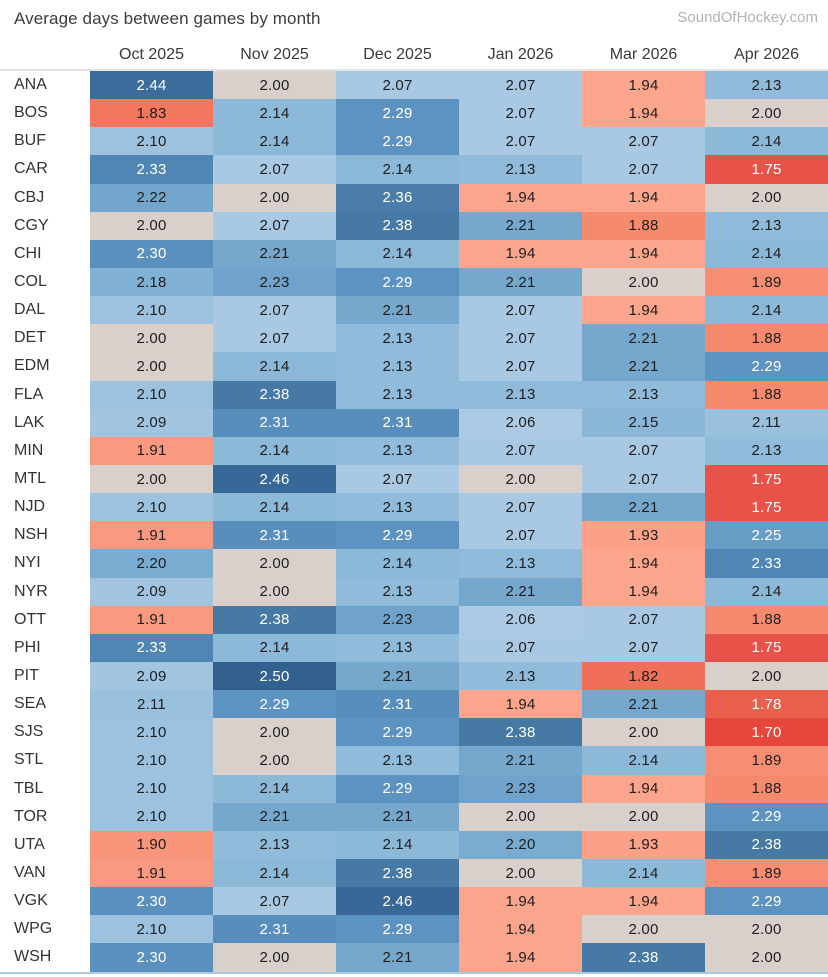 The image size is (828, 977). I want to click on heatmap-cell: 1.75, so click(766, 647).